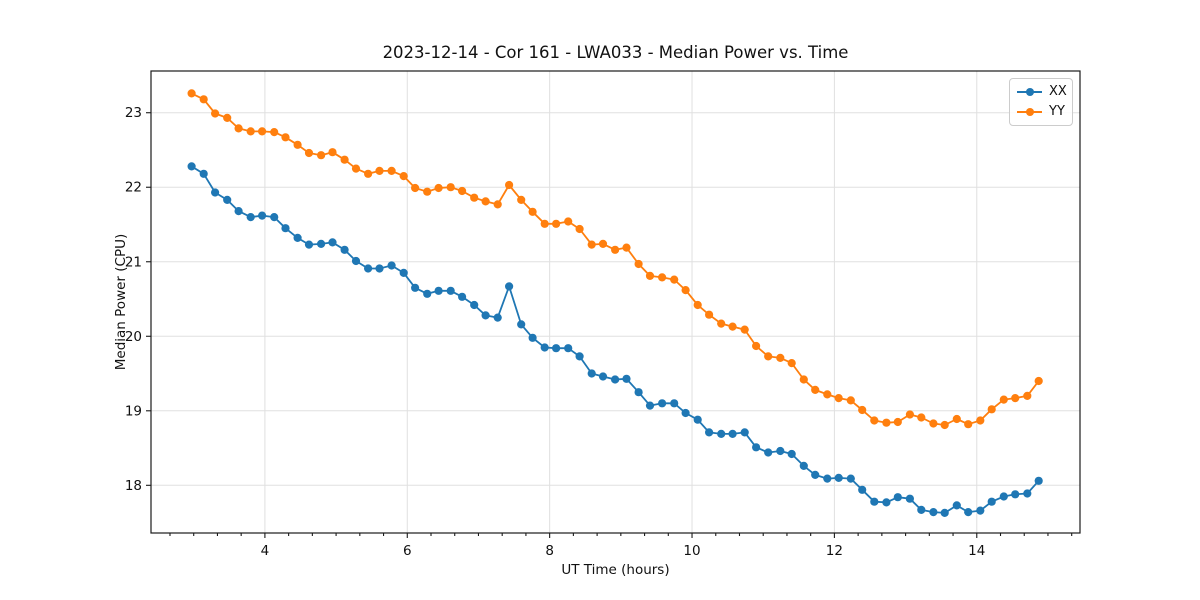  What do you see at coordinates (133, 486) in the screenshot?
I see `y-tick-label: 18` at bounding box center [133, 486].